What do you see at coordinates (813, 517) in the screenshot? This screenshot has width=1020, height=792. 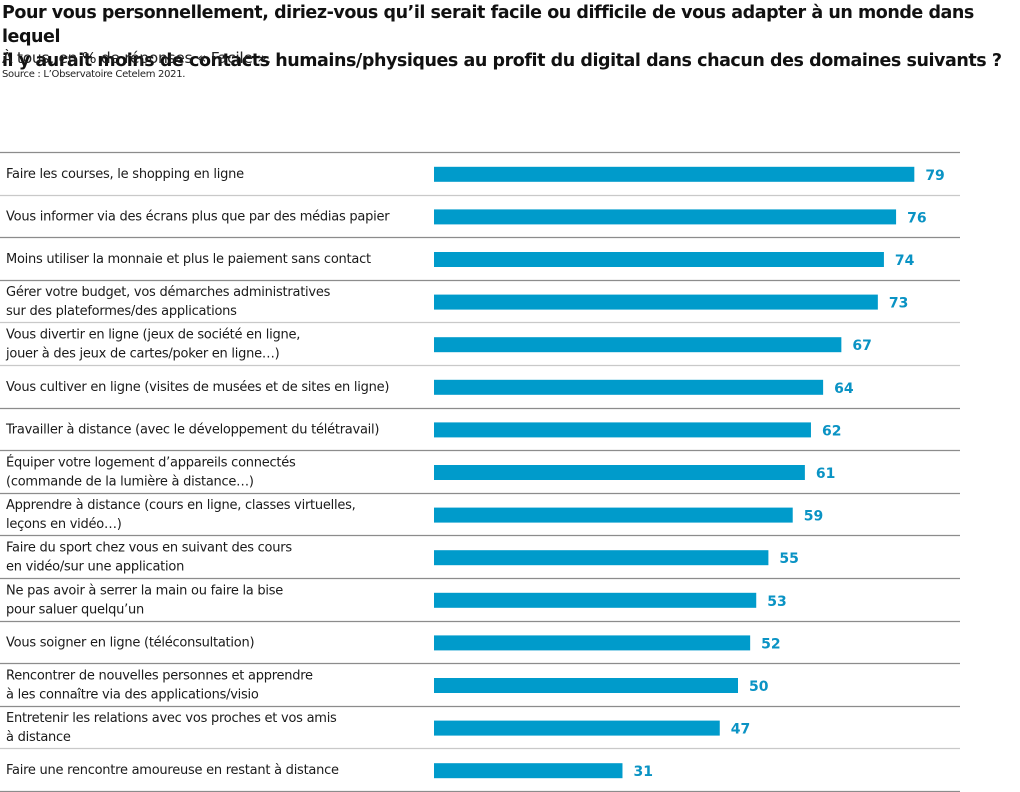 I see `value-label: 59` at bounding box center [813, 517].